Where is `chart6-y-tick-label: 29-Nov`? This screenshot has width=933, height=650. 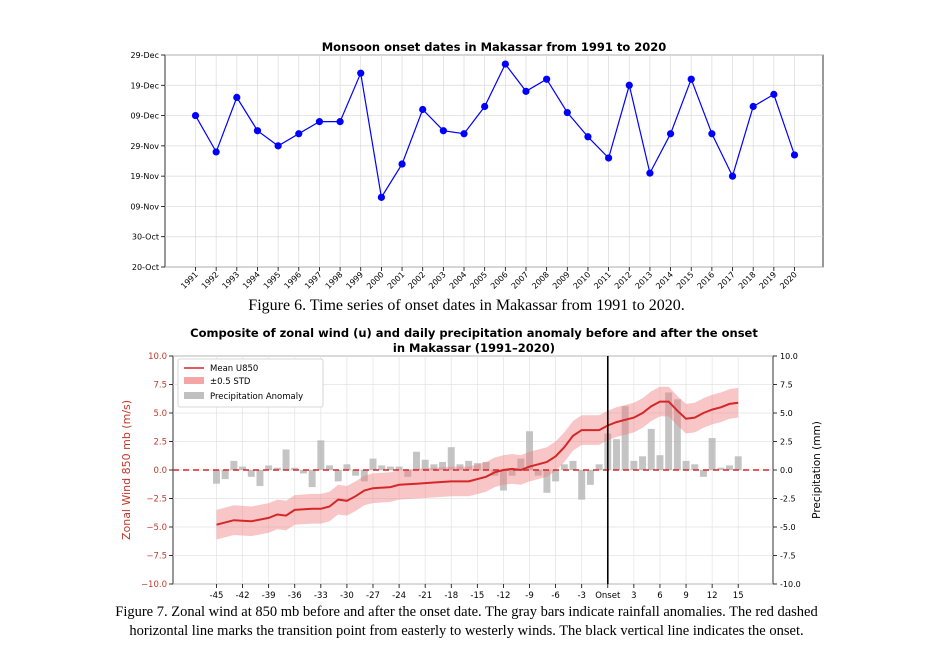
chart6-y-tick-label: 29-Nov is located at coordinates (144, 146).